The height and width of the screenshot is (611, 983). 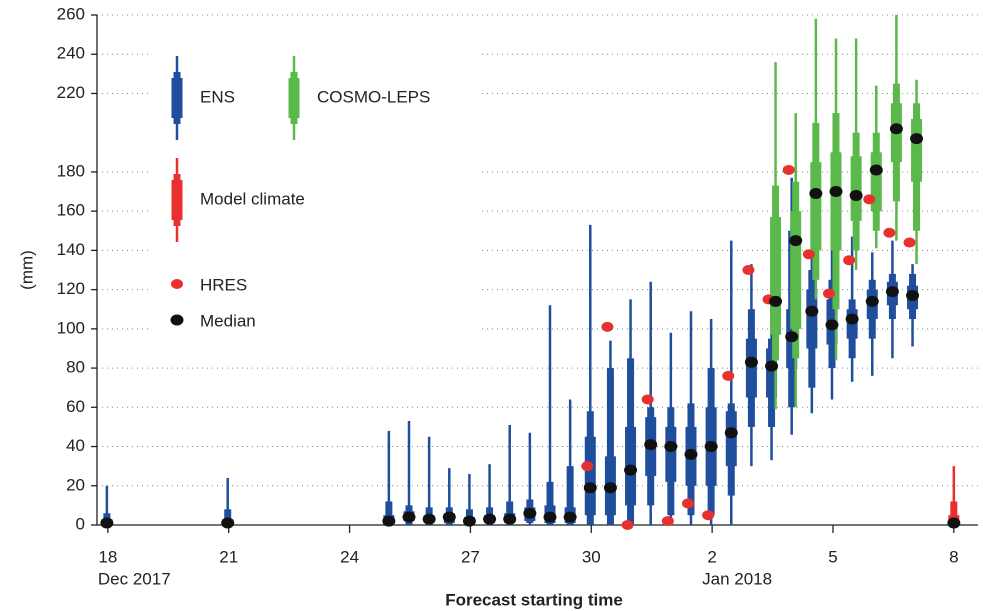 I want to click on y-tick-label: 240, so click(x=71, y=53).